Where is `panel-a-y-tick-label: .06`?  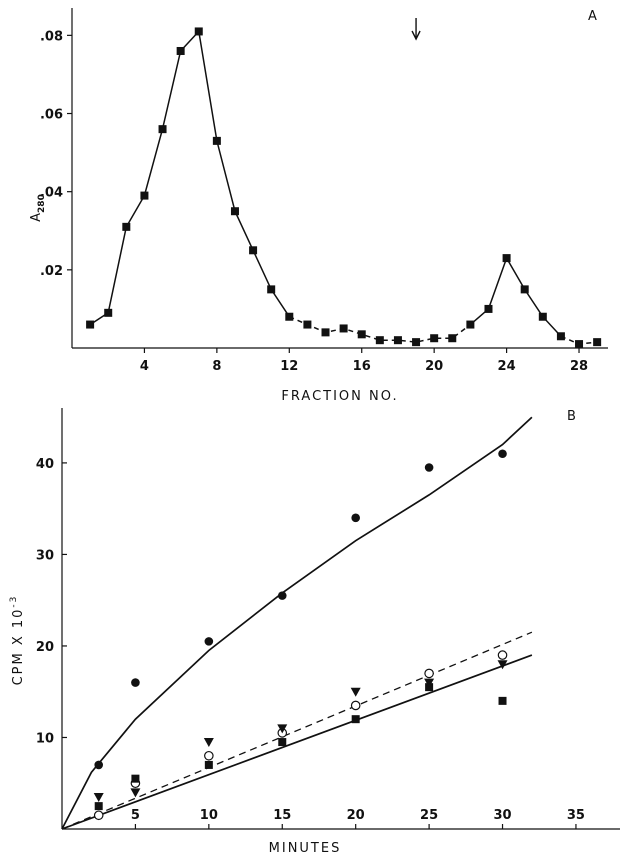 panel-a-y-tick-label: .06 is located at coordinates (51, 115).